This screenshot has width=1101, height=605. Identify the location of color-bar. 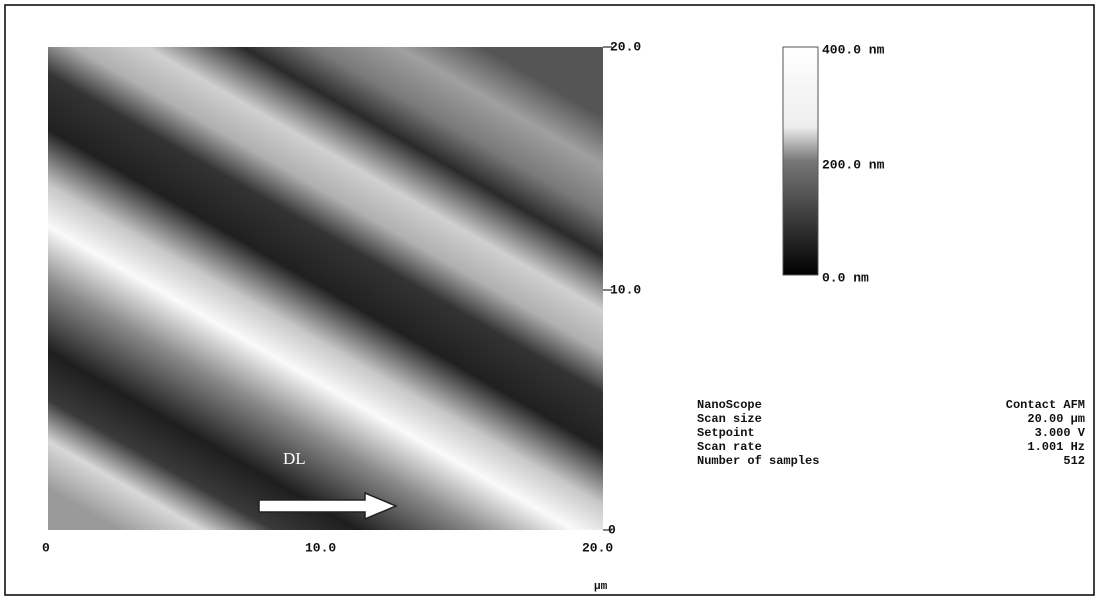
(800, 161).